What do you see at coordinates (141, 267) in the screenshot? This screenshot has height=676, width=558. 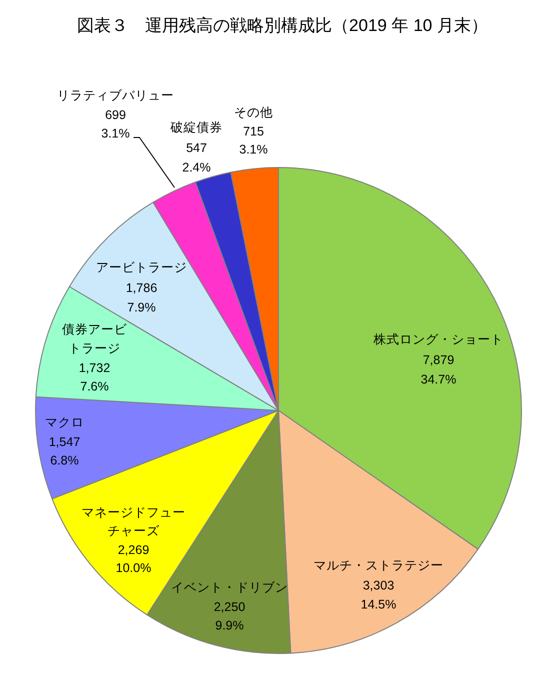 I see `slice-label: アービトラージ` at bounding box center [141, 267].